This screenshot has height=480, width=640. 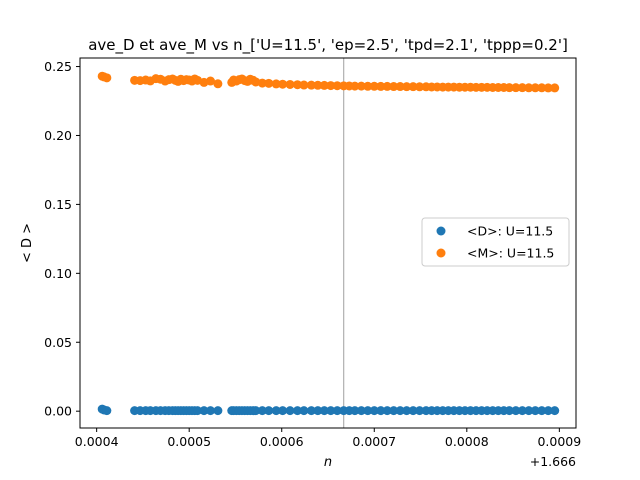 I want to click on x-tick-label: 0.0006, so click(x=282, y=441).